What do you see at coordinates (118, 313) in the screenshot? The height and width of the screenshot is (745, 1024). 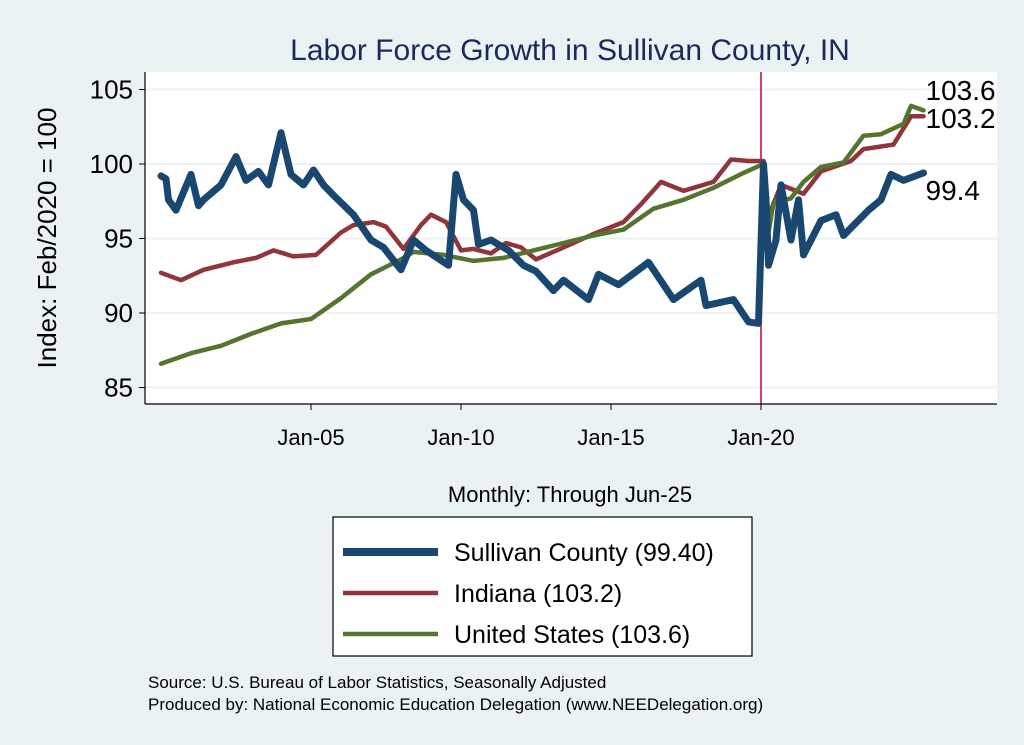 I see `y-tick-label: 90` at bounding box center [118, 313].